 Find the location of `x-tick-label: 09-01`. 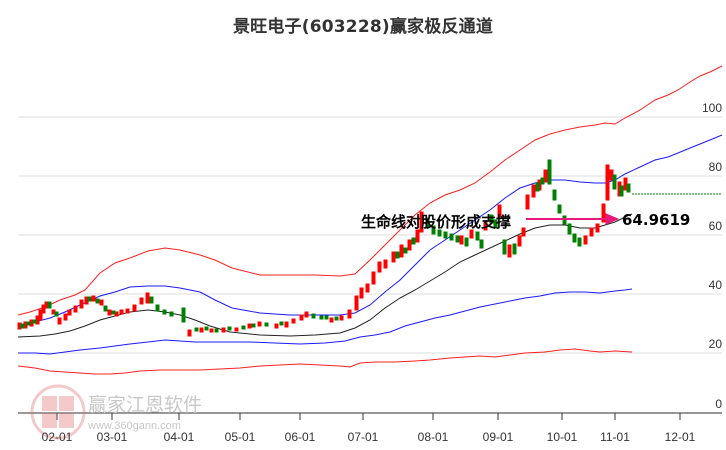

x-tick-label: 09-01 is located at coordinates (498, 437).